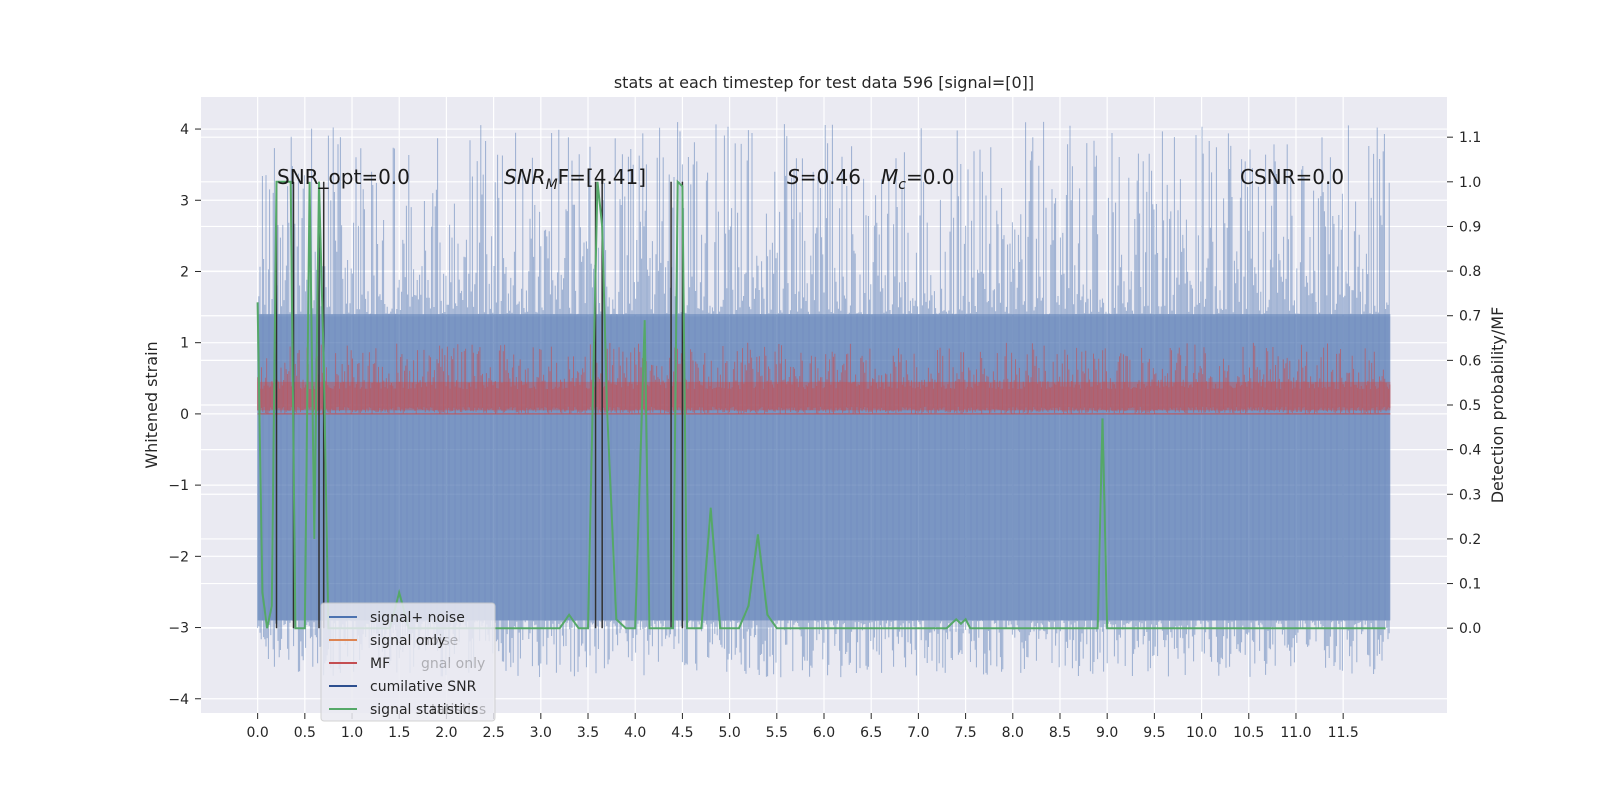 The image size is (1600, 800). What do you see at coordinates (1464, 383) in the screenshot?
I see `right-y-axis-ticks: 1.1 1.0 0.9 0.8 0.7 0.6 0.5 0.4 0.3 0.2 0.1 0.0` at bounding box center [1464, 383].